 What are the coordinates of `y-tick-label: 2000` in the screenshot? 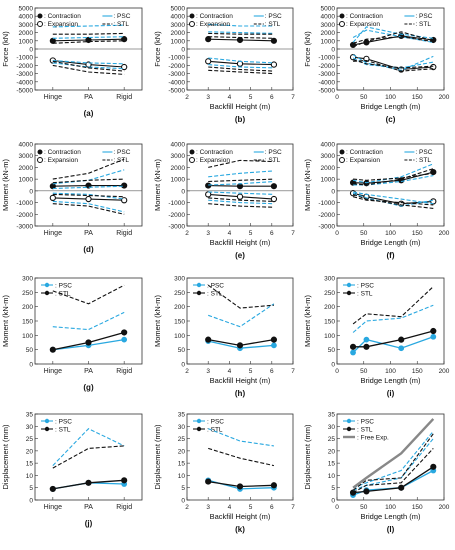 It's located at (328, 33).